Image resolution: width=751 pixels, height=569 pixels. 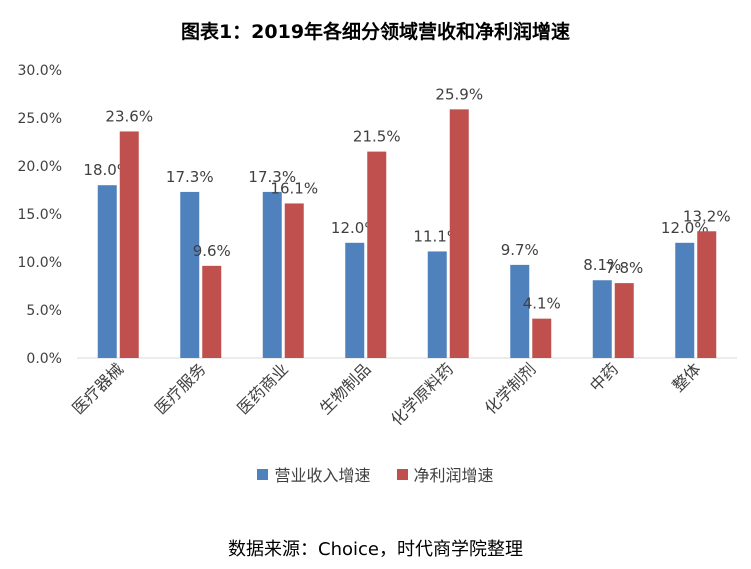 I want to click on x-tick-label: 中药, so click(x=604, y=377).